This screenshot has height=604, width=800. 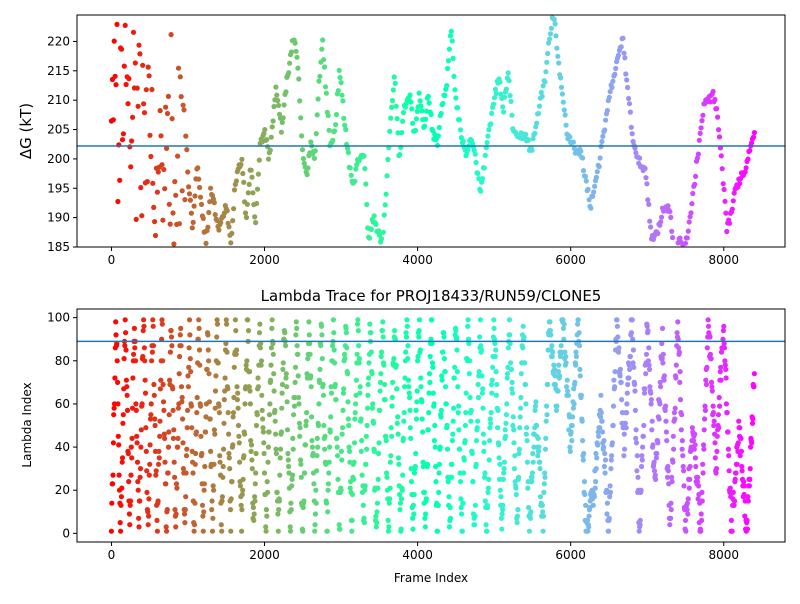 What do you see at coordinates (570, 260) in the screenshot?
I see `top-chart-x-tick-label: 6000` at bounding box center [570, 260].